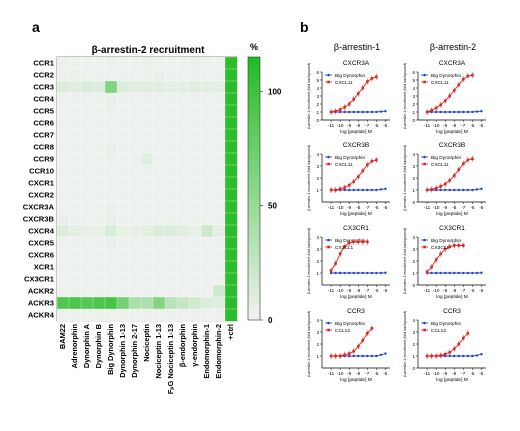 The height and width of the screenshot is (431, 520). Describe the element at coordinates (63, 111) in the screenshot. I see `heatmap-cell-ccr5-bam22` at that location.